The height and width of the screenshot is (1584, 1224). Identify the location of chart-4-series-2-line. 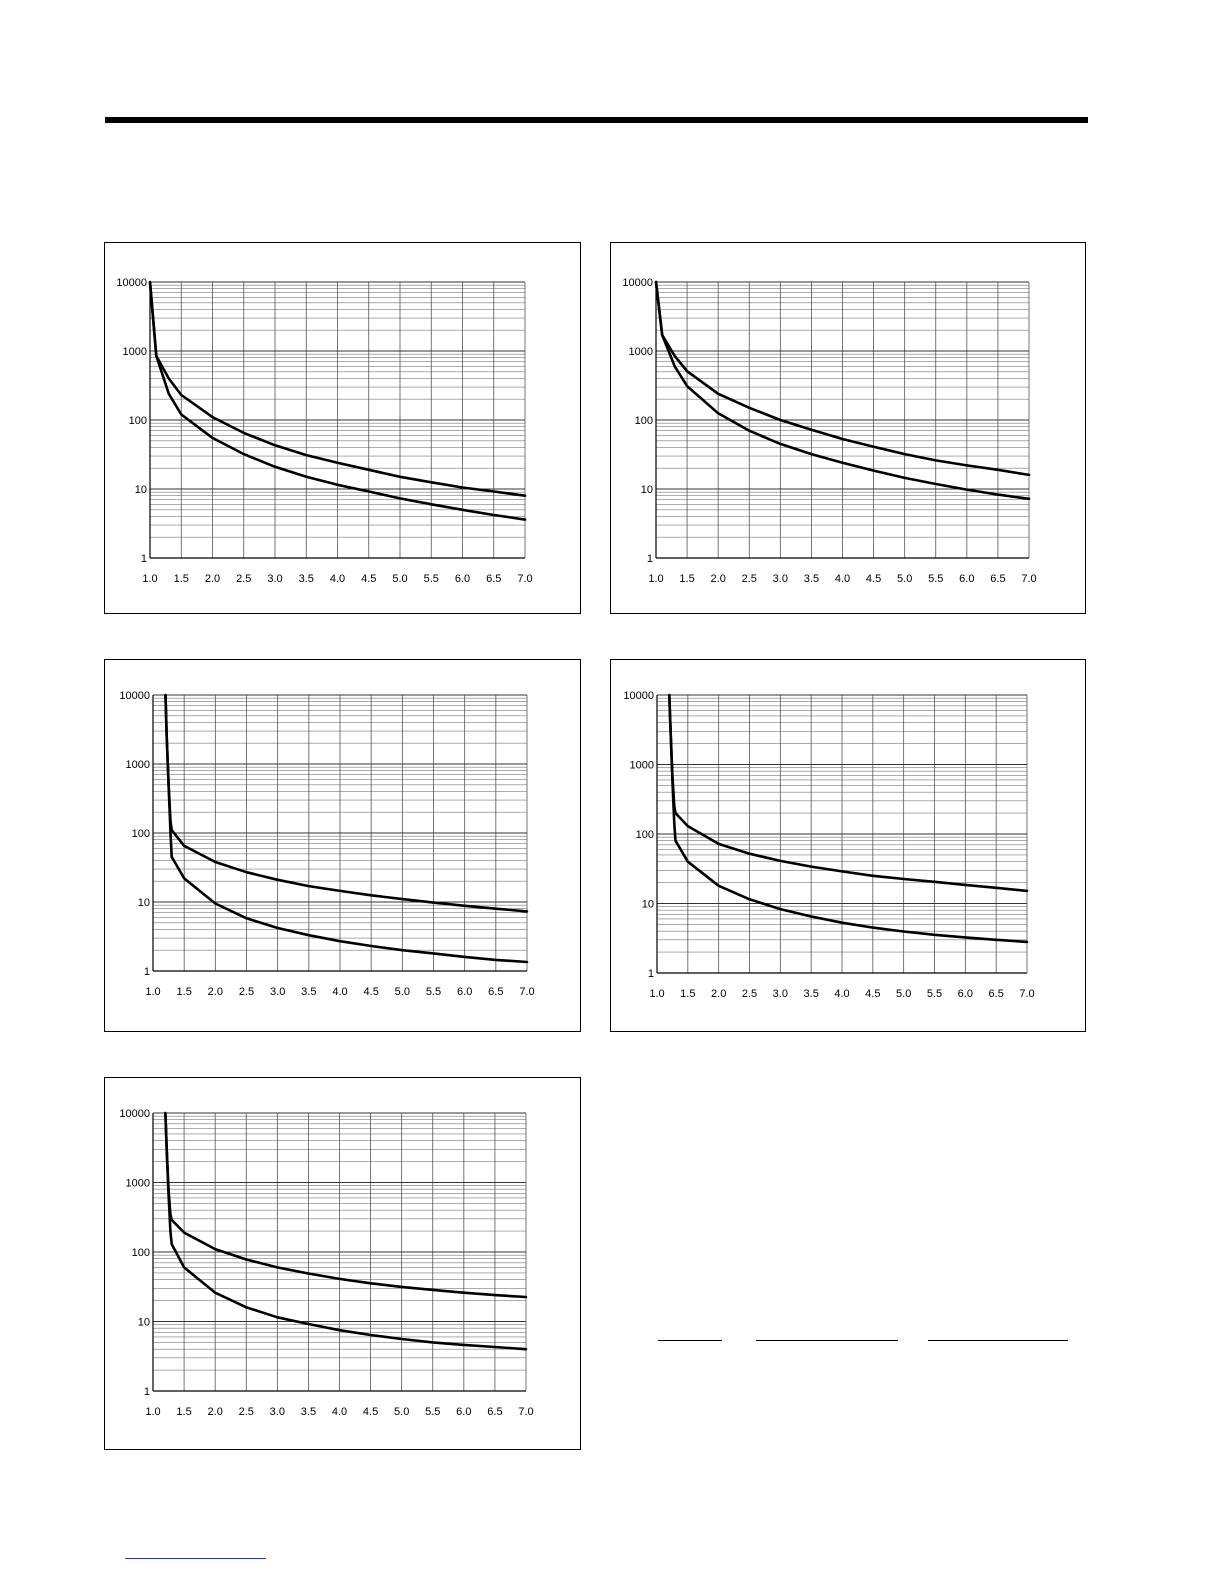
(848, 818).